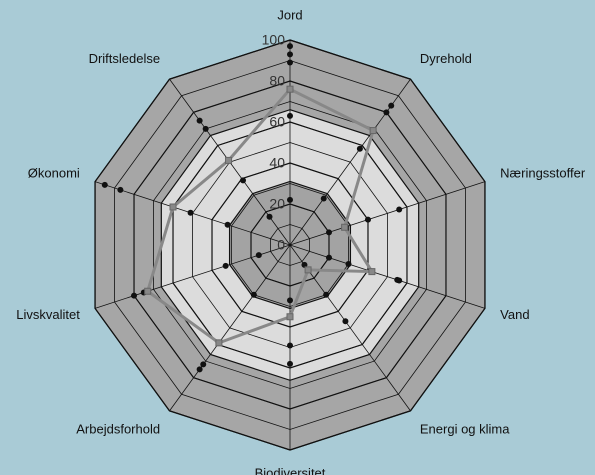  Describe the element at coordinates (514, 314) in the screenshot. I see `axis-label: Vand` at that location.